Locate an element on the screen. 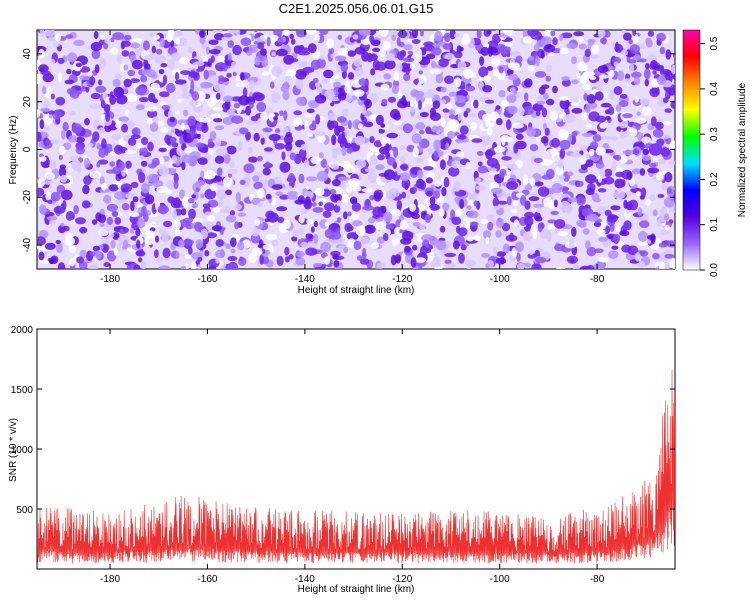 This screenshot has height=600, width=750. chart-title: C2E1.2025.056.06.01.G15 is located at coordinates (356, 8).